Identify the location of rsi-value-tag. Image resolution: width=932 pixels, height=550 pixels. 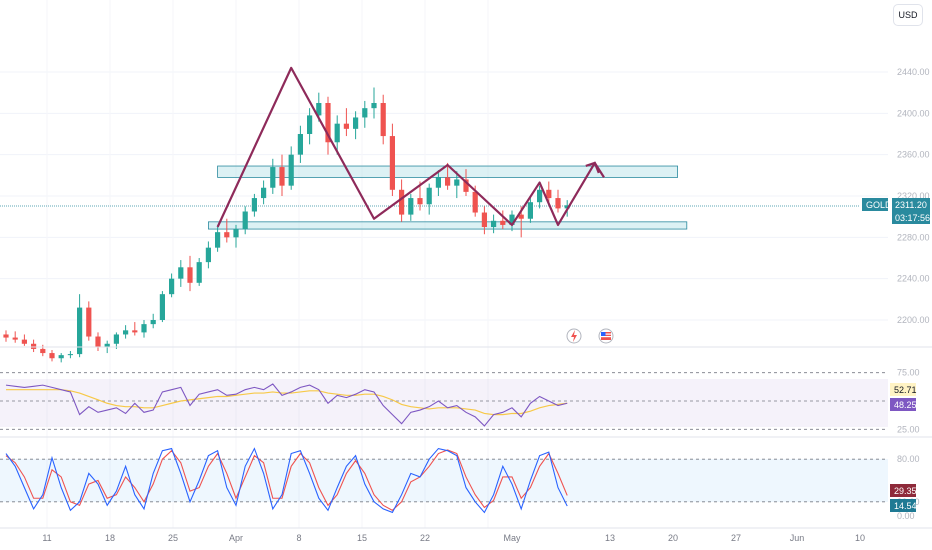
(903, 404).